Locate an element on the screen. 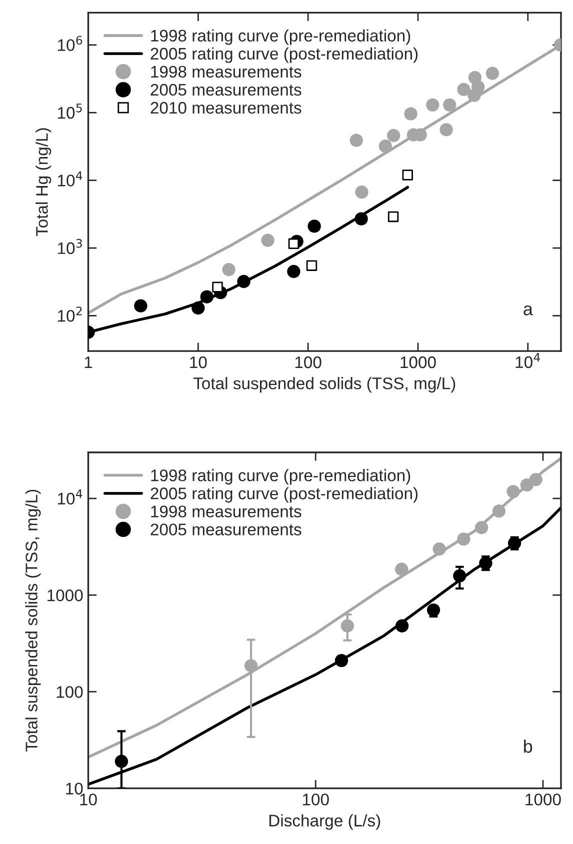  y-tick-label: 10$^{2}$ is located at coordinates (70, 314).